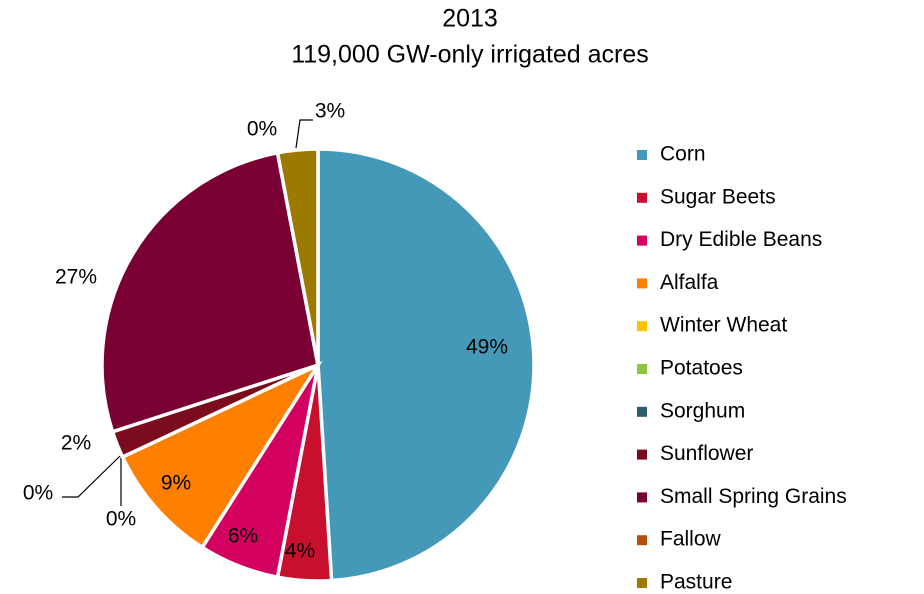 This screenshot has height=594, width=924. I want to click on chart-subtitle: 119,000 GW-only irrigated acres, so click(470, 55).